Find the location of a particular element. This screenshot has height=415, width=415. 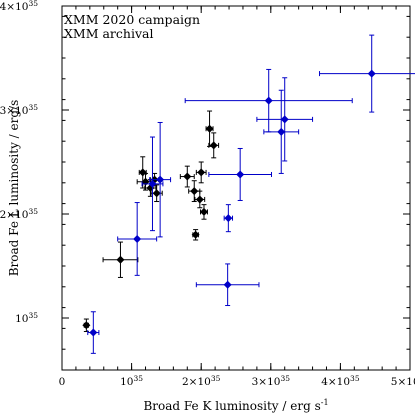

y-tick-label: 3×1035 is located at coordinates (19, 110).